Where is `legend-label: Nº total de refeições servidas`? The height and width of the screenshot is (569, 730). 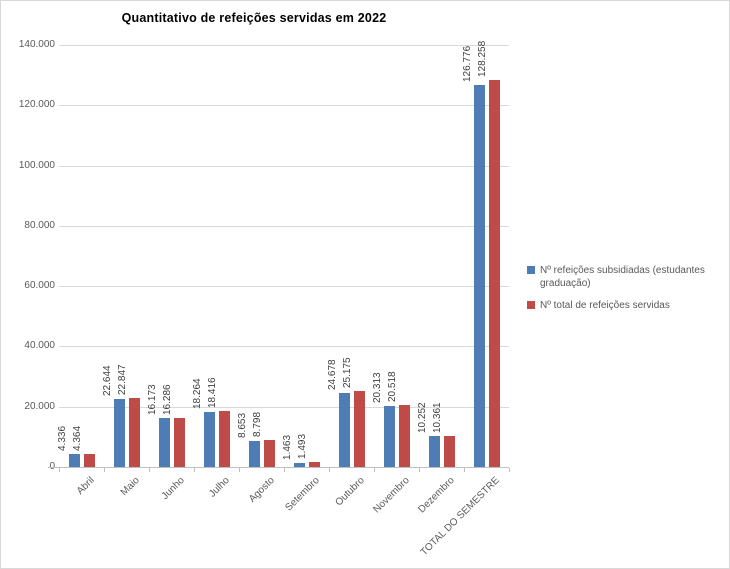 legend-label: Nº total de refeições servidas is located at coordinates (605, 305).